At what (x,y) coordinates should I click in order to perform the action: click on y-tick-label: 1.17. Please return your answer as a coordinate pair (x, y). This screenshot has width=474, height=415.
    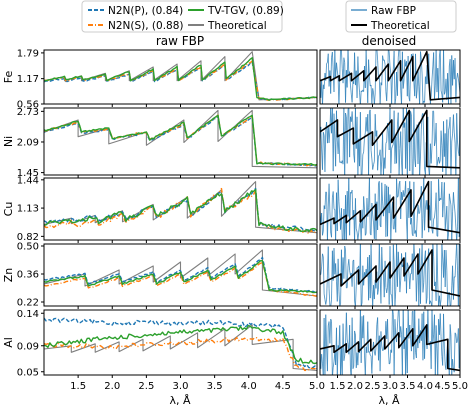
    Looking at the image, I should click on (28, 79).